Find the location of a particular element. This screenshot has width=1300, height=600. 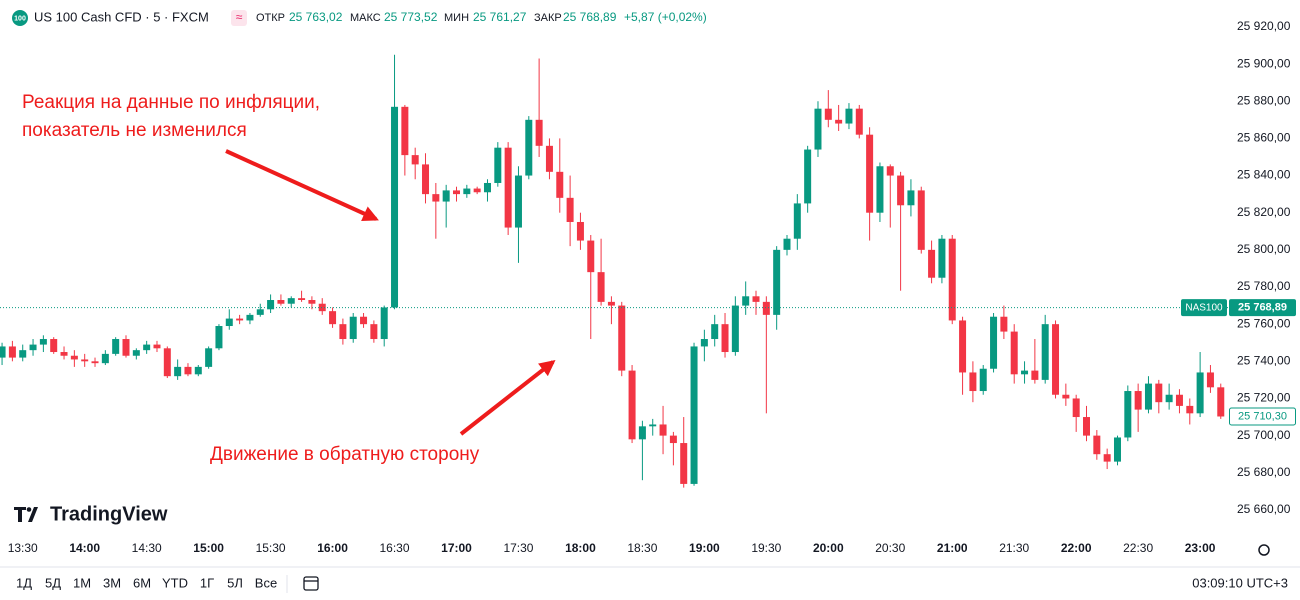

open-label: ОТКР is located at coordinates (270, 18).